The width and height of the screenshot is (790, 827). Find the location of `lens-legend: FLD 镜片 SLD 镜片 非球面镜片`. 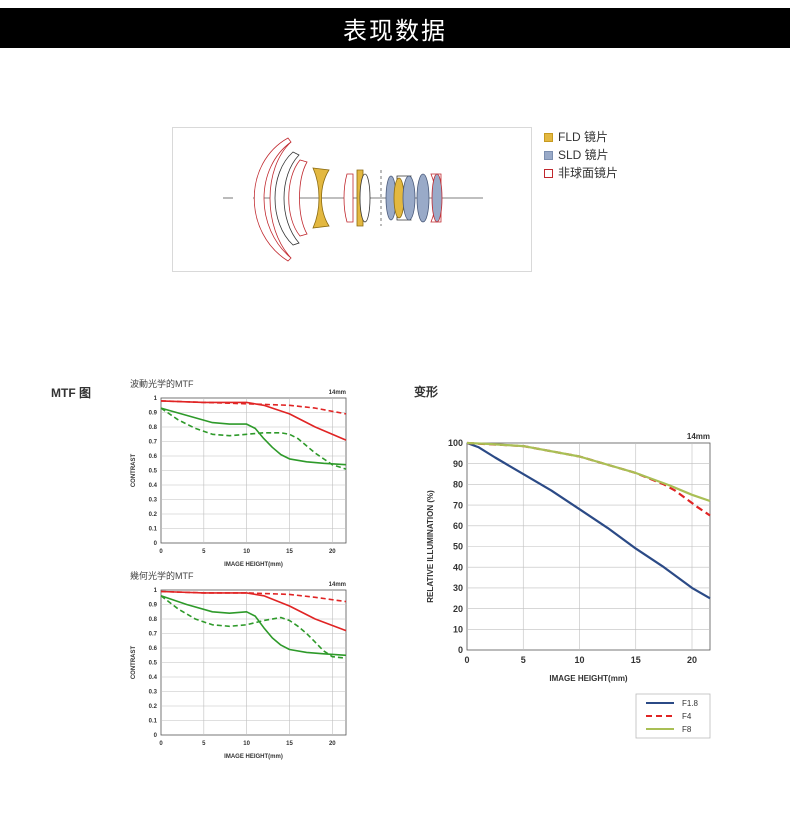

lens-legend: FLD 镜片 SLD 镜片 非球面镜片 is located at coordinates (581, 155).